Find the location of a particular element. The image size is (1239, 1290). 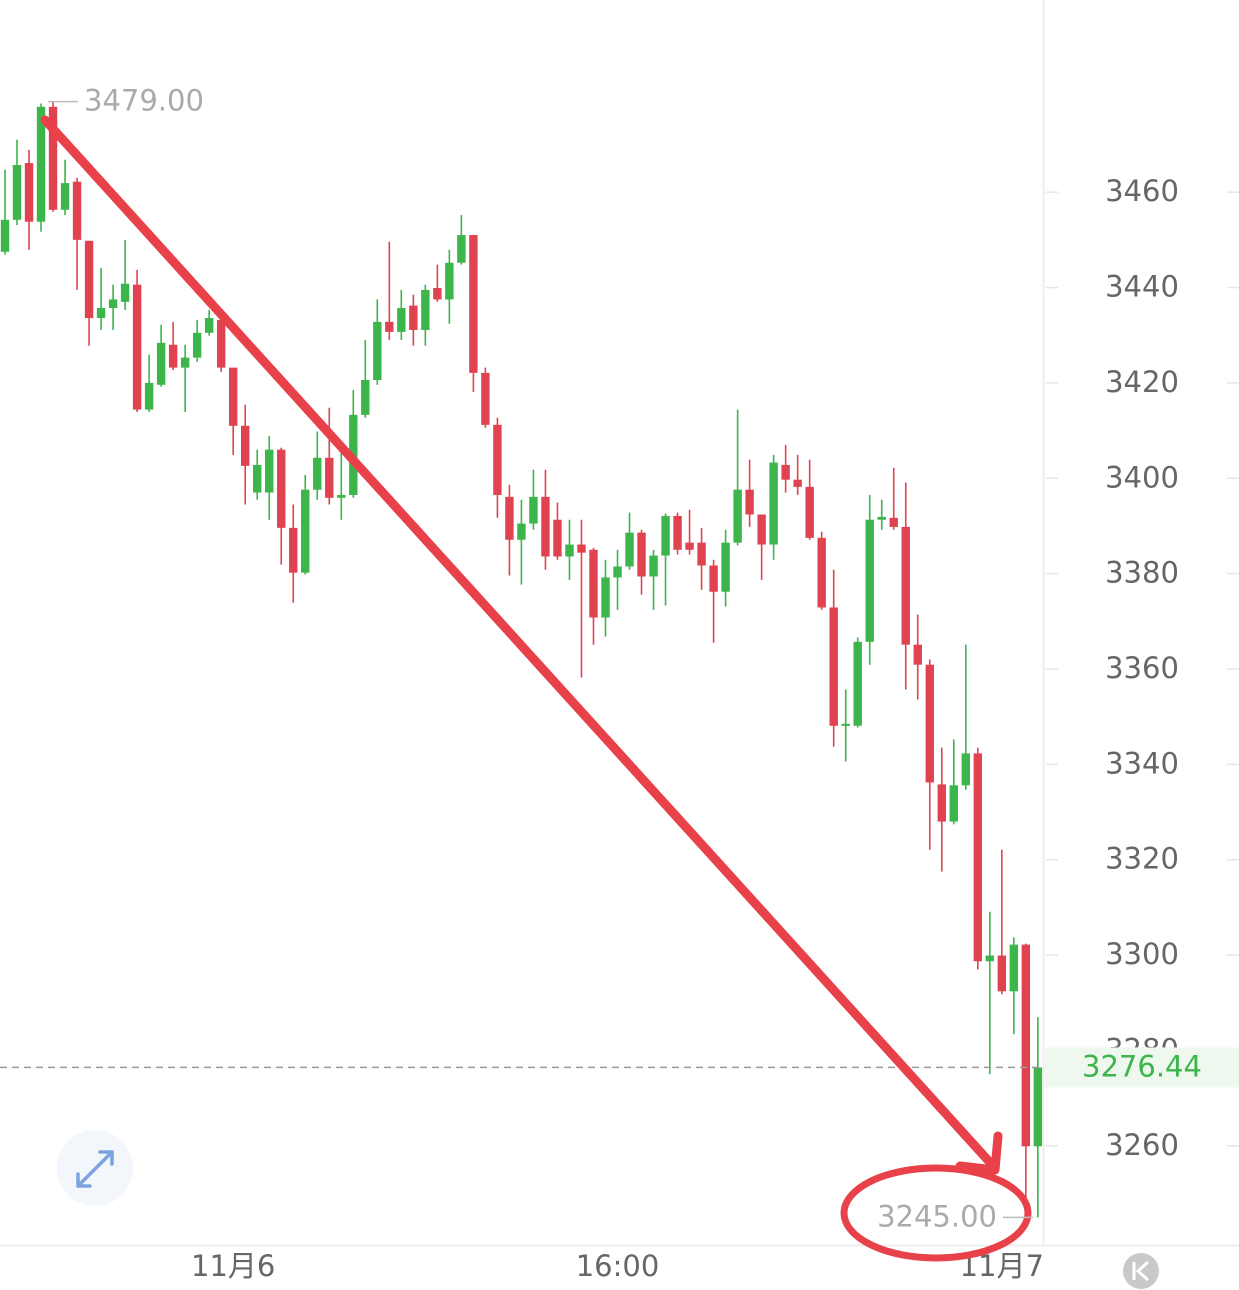

k-button-bg is located at coordinates (1141, 1271).